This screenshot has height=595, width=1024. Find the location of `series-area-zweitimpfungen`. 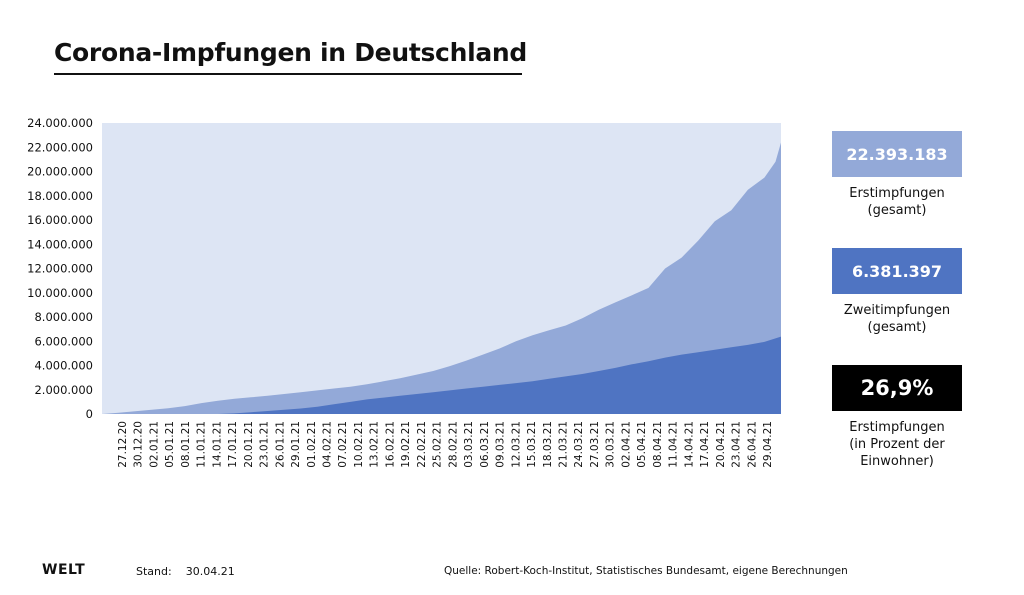

series-area-zweitimpfungen is located at coordinates (441, 375).